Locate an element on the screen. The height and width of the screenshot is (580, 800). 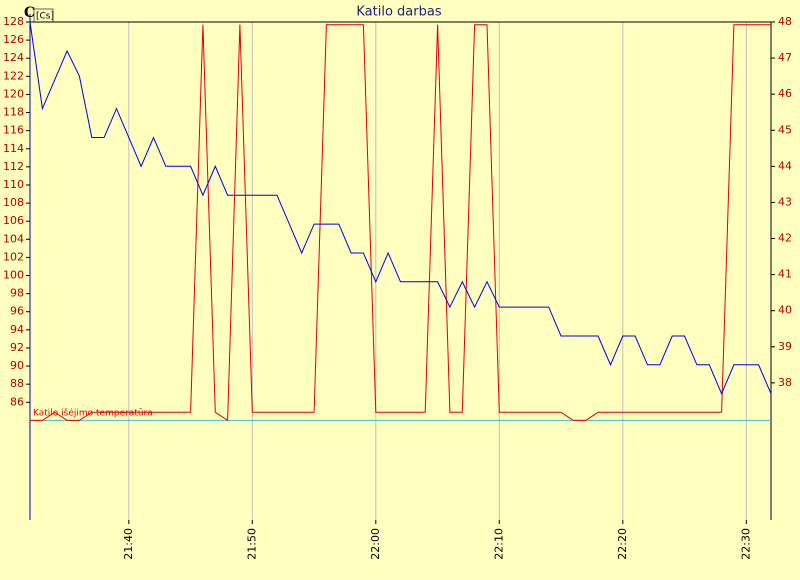
x-tick-label: 21:50 is located at coordinates (251, 544).